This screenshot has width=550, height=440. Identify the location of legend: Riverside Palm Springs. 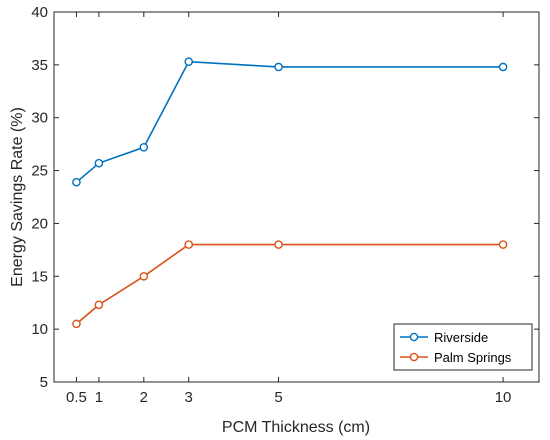
(463, 347).